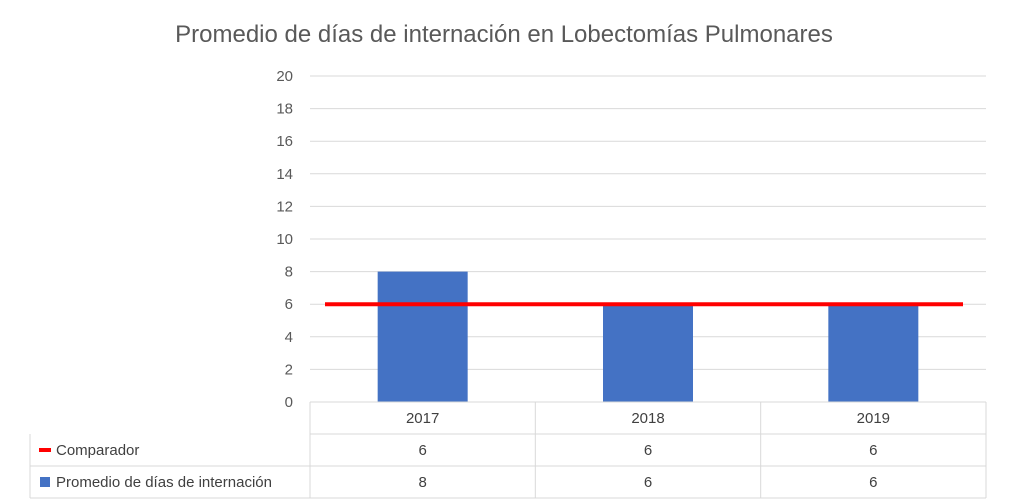 The height and width of the screenshot is (501, 1009). What do you see at coordinates (422, 418) in the screenshot?
I see `x-tick-label: 2017` at bounding box center [422, 418].